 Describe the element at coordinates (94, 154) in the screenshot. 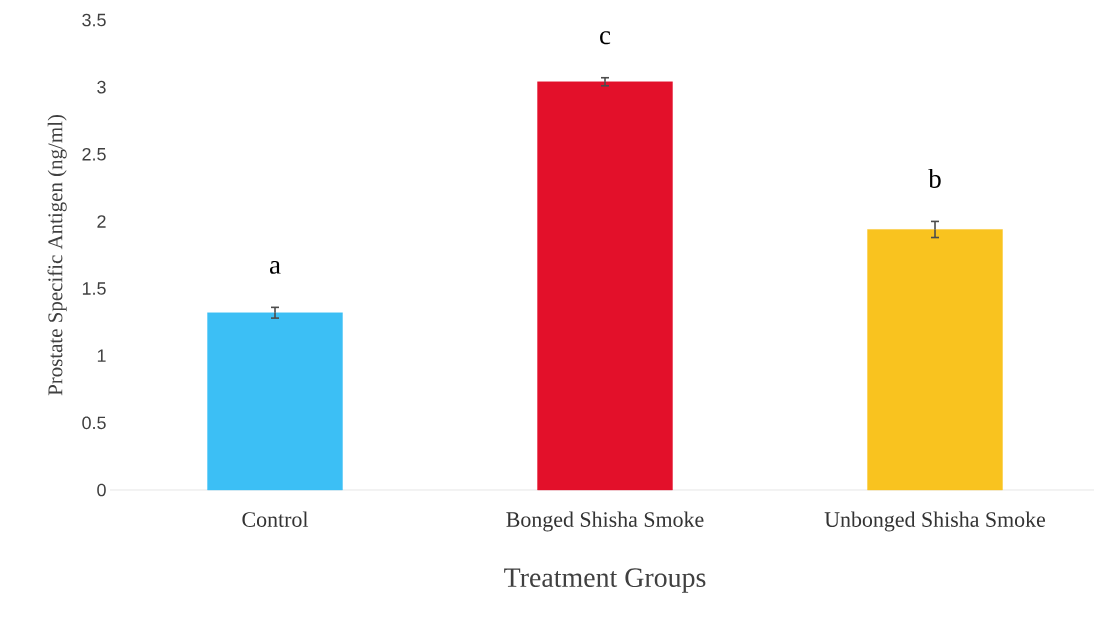

I see `y-tick-label: 2.5` at that location.